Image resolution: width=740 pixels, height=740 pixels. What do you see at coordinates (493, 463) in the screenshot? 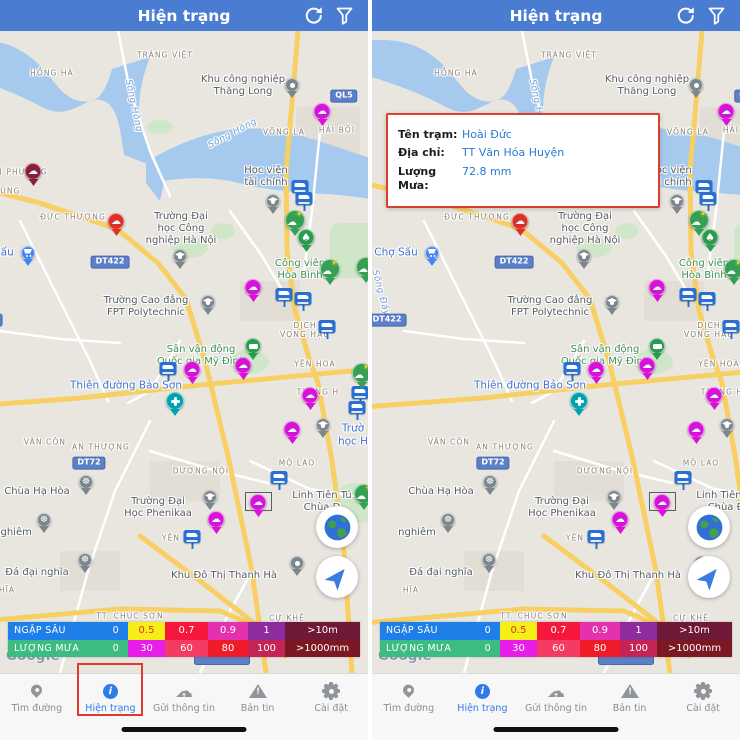
I see `road-badge: DT72` at bounding box center [493, 463].